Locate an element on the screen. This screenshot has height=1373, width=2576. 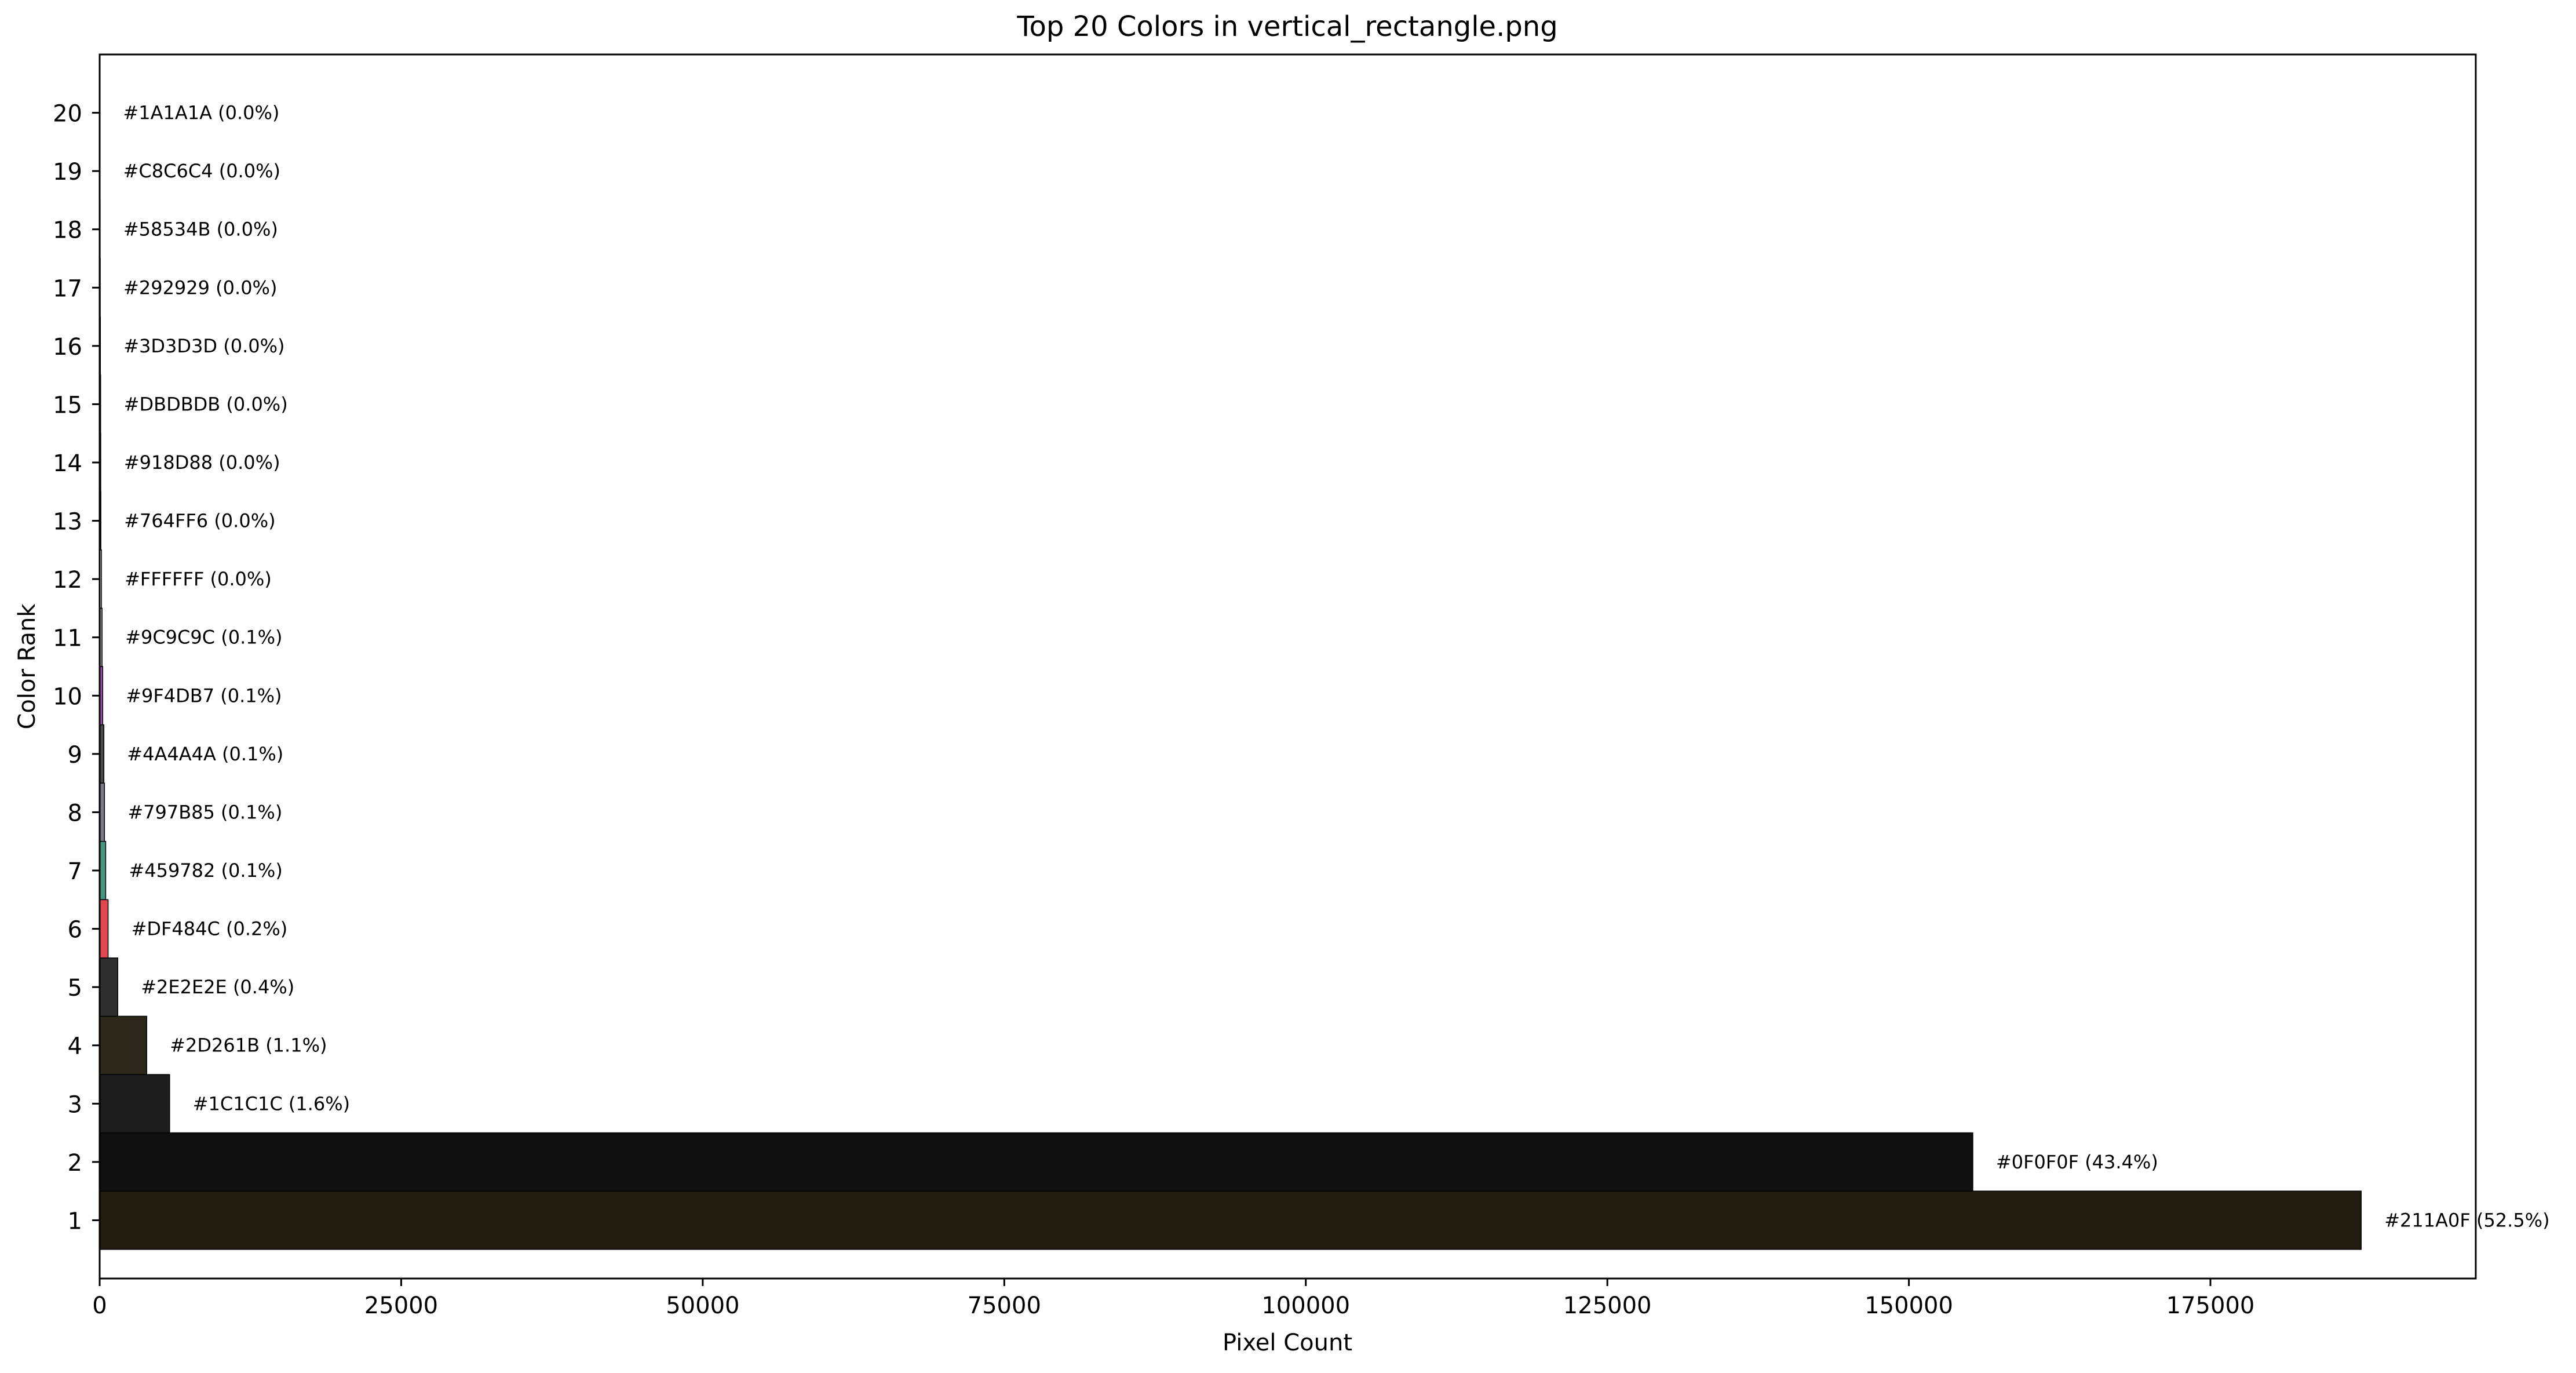
bar-label-rank-18: #58534B (0.0%) is located at coordinates (200, 230).